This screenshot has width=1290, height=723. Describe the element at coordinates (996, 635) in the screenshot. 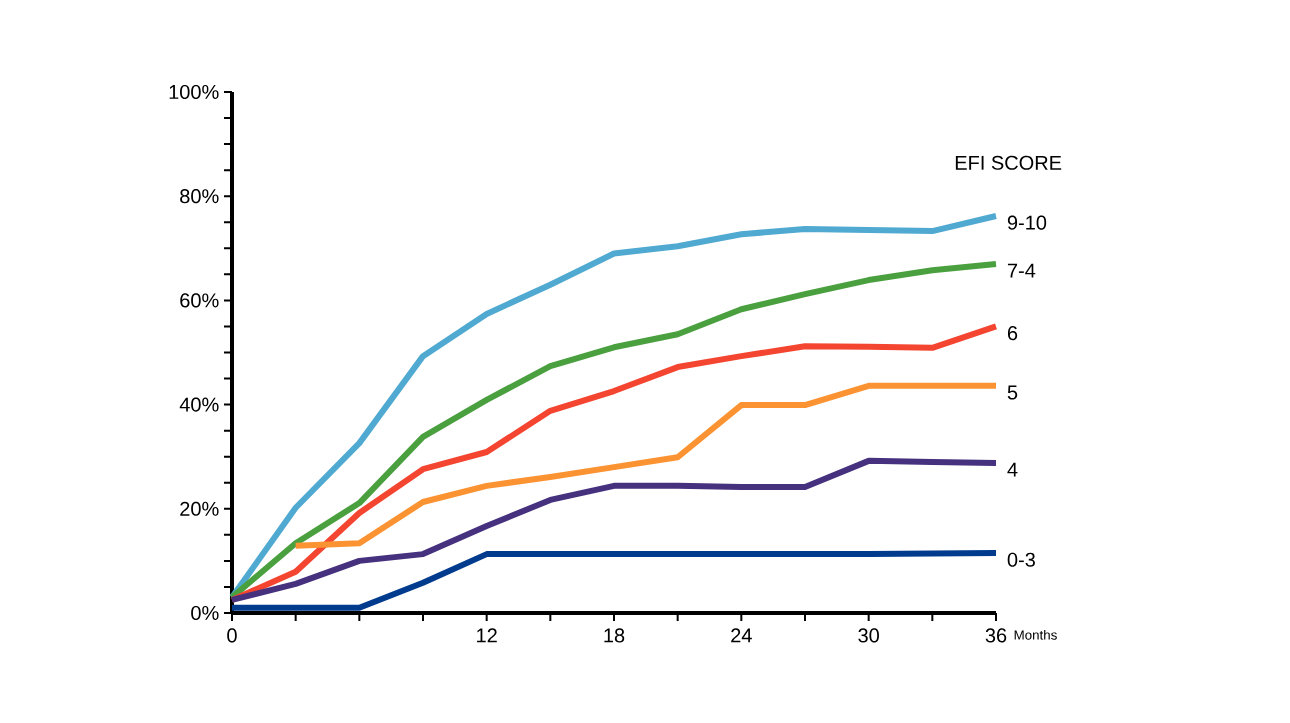

I see `x-tick-label: 36` at that location.